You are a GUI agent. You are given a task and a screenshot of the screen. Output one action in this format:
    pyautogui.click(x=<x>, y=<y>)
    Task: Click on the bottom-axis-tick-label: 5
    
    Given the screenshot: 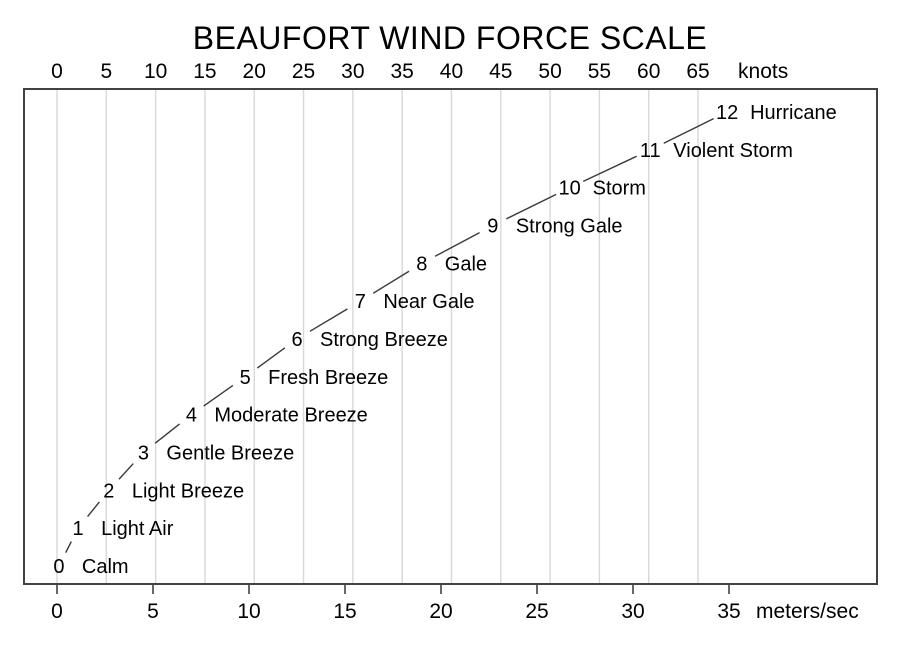 What is the action you would take?
    pyautogui.click(x=153, y=611)
    